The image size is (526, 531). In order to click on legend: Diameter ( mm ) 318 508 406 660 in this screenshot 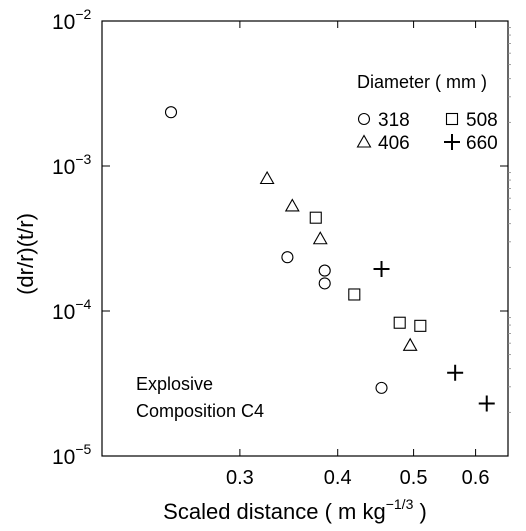, I will do `click(427, 113)`.